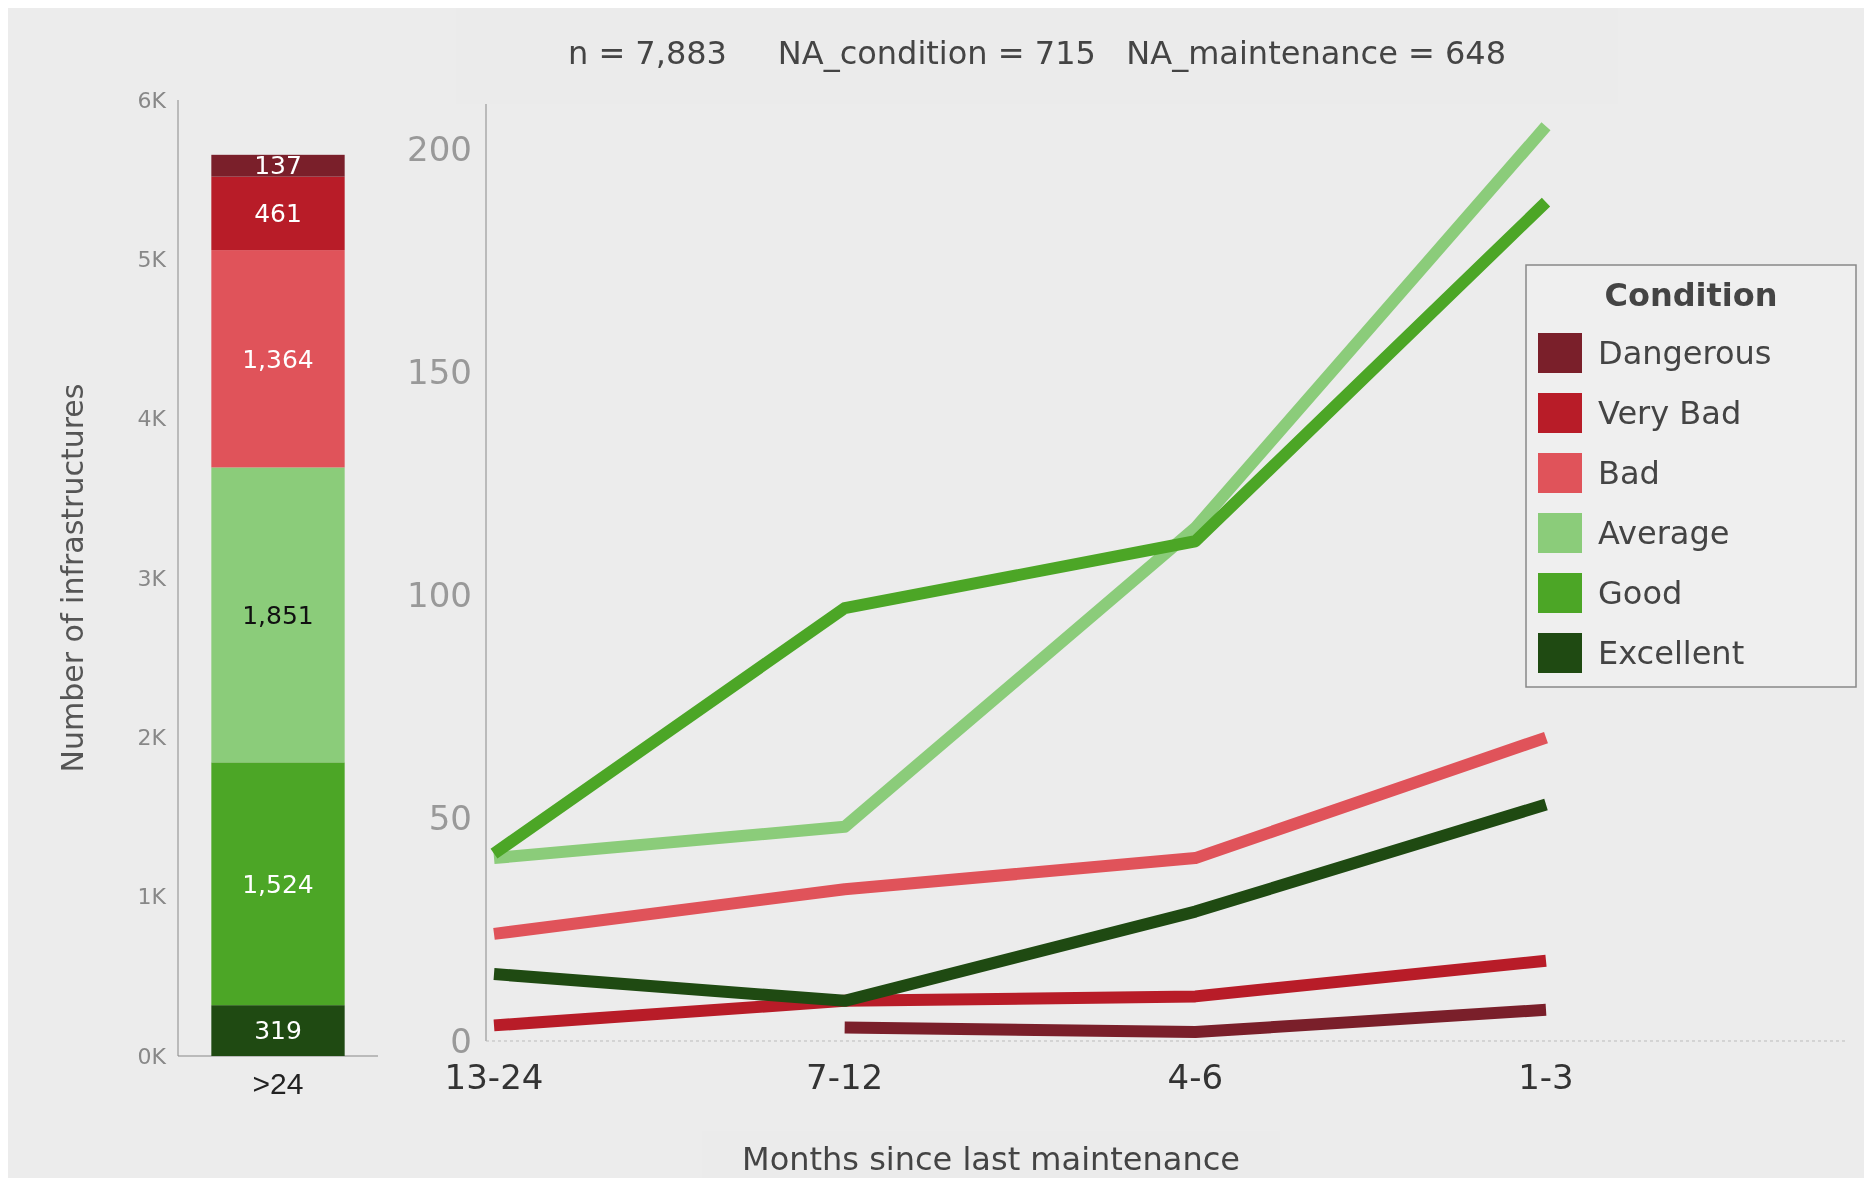 The height and width of the screenshot is (1186, 1872). I want to click on x-tick-label: >24, so click(278, 1083).